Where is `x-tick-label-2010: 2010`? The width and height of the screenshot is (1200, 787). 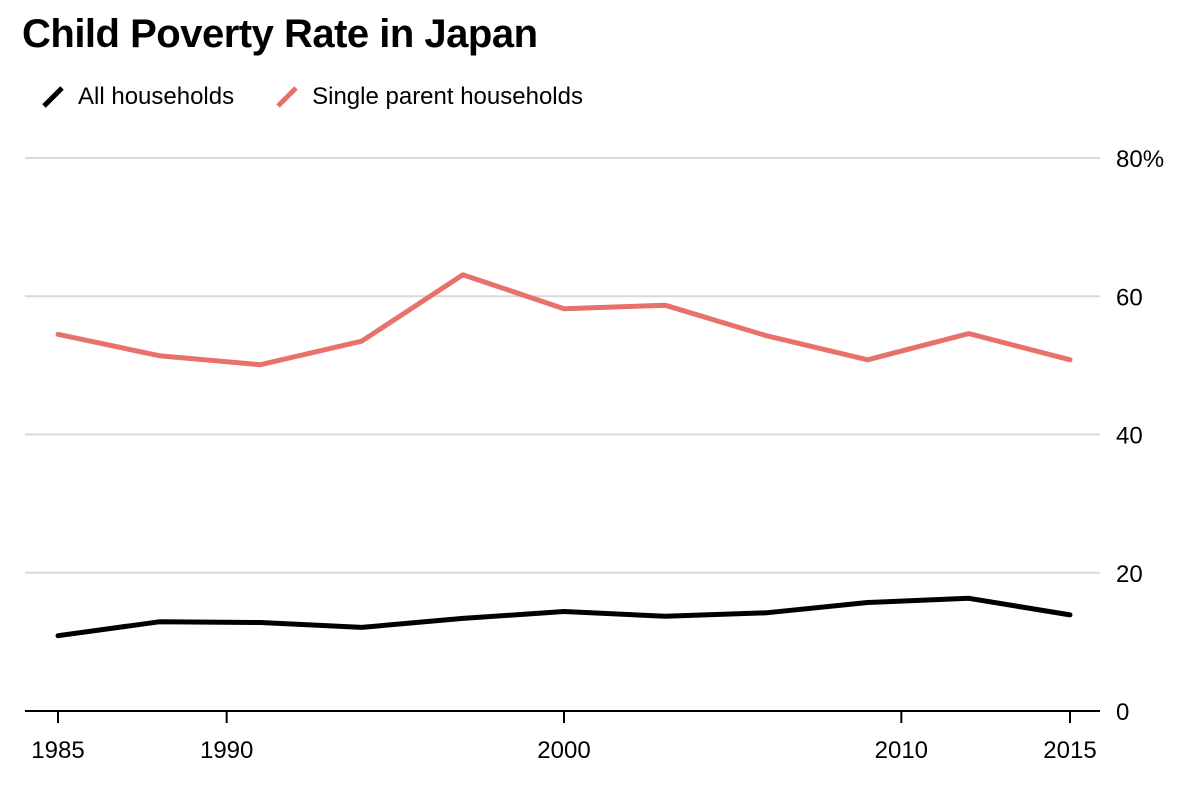
x-tick-label-2010: 2010 is located at coordinates (901, 750).